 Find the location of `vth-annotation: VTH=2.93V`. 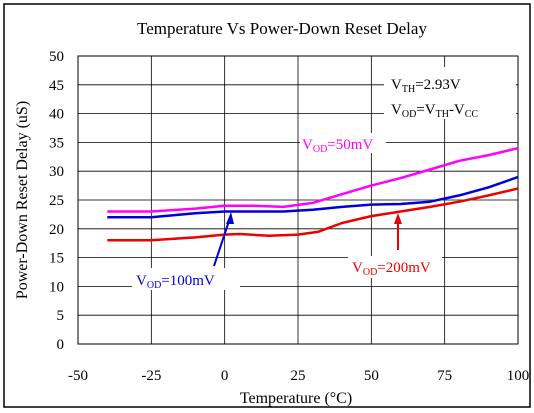

vth-annotation: VTH=2.93V is located at coordinates (426, 86).